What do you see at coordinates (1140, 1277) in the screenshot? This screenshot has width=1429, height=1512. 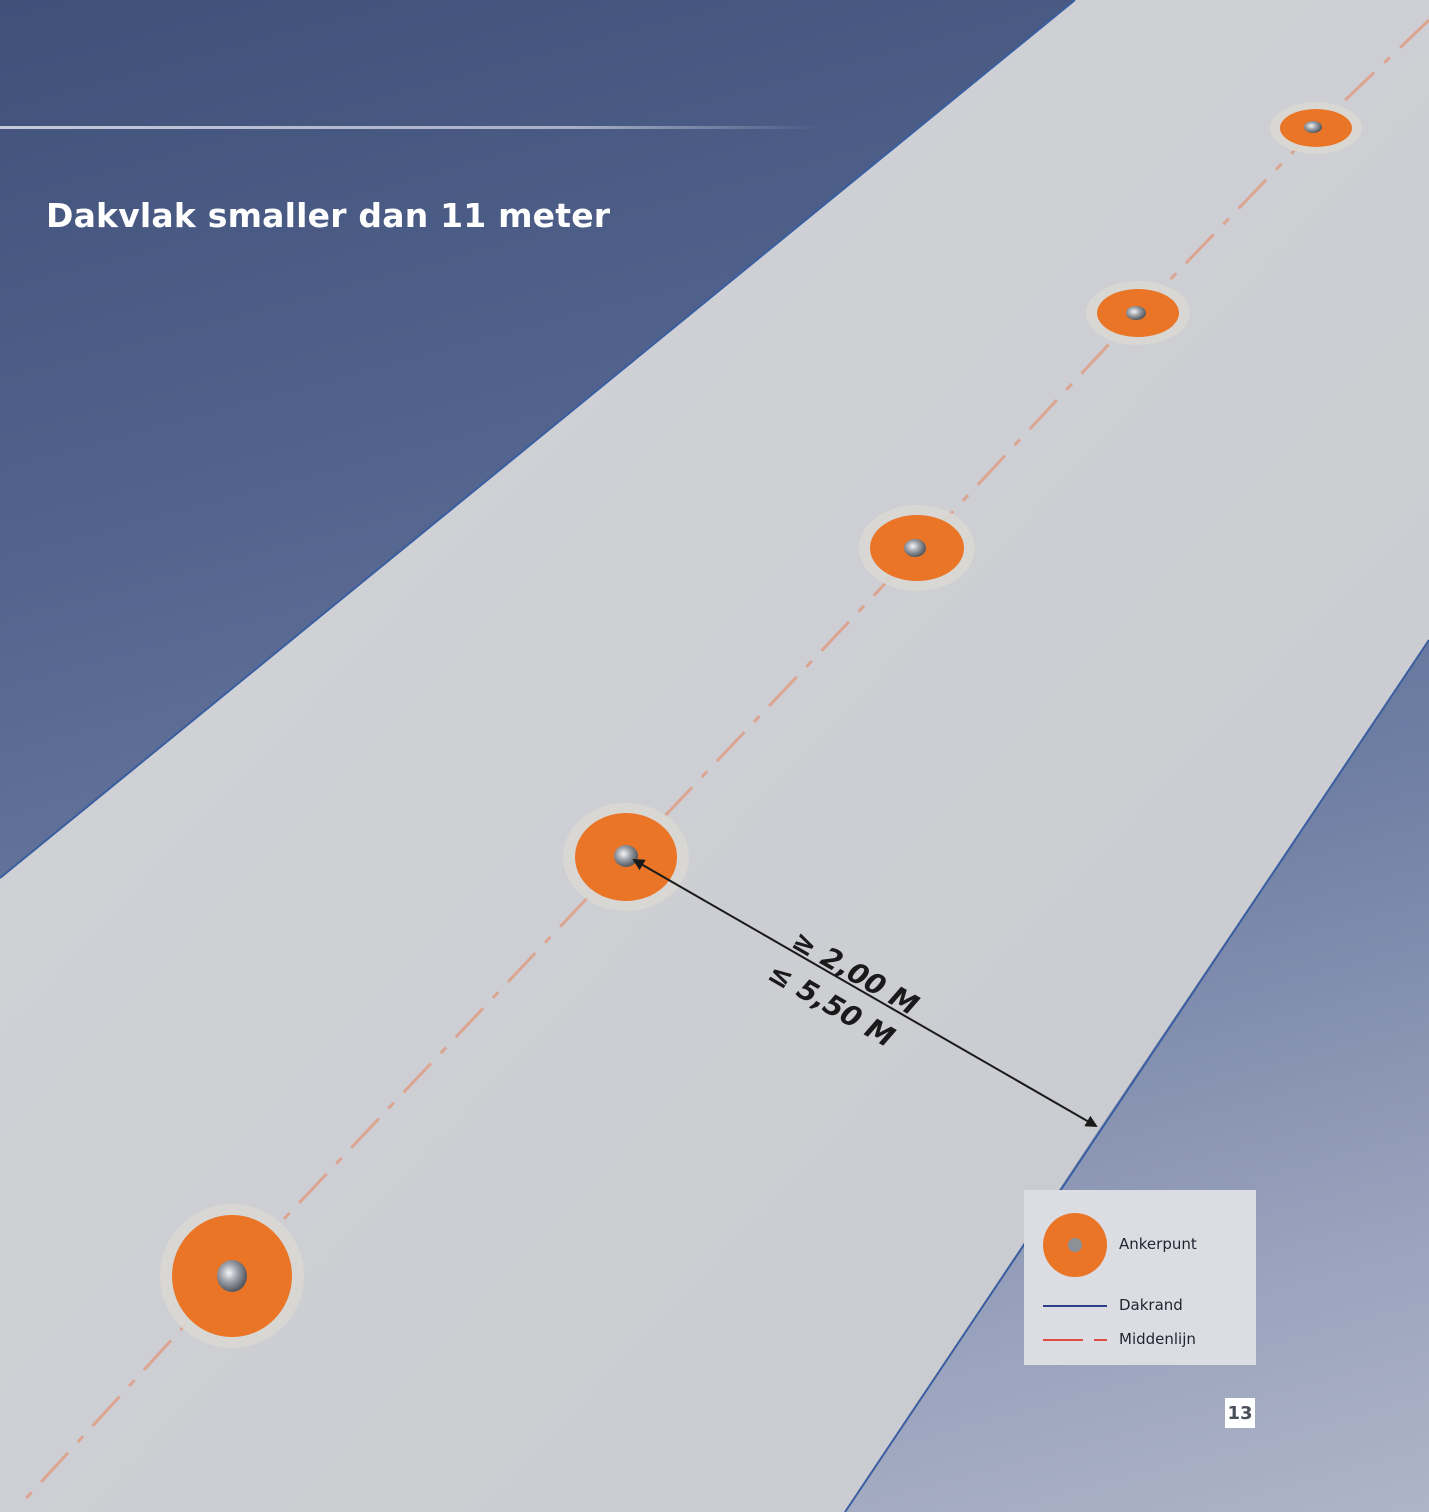 I see `legend: Ankerpunt Dakrand Middenlijn` at bounding box center [1140, 1277].